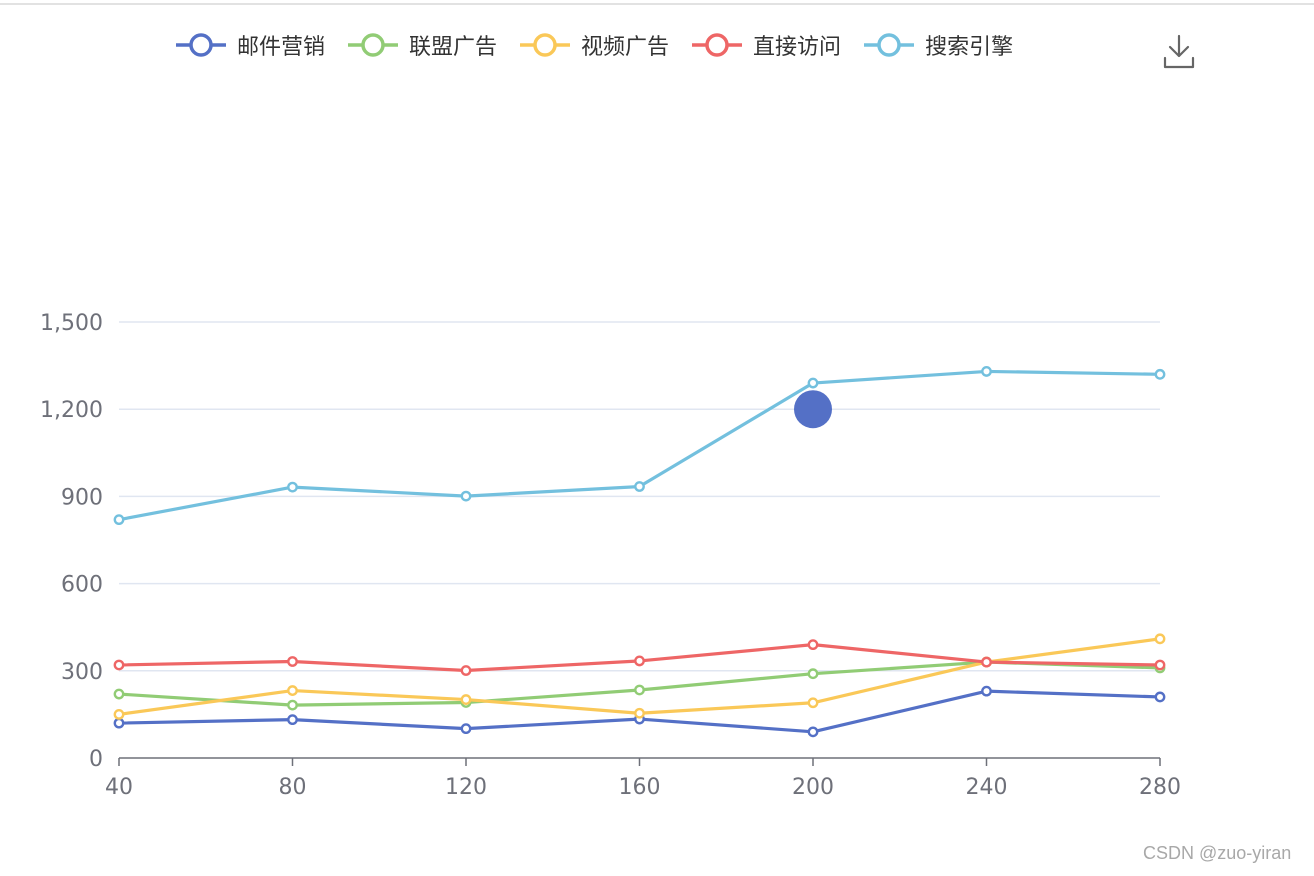 The width and height of the screenshot is (1314, 876). I want to click on chart-legend: 邮件营销 联盟广告 视频广告 直接访问 搜索引擎, so click(605, 45).